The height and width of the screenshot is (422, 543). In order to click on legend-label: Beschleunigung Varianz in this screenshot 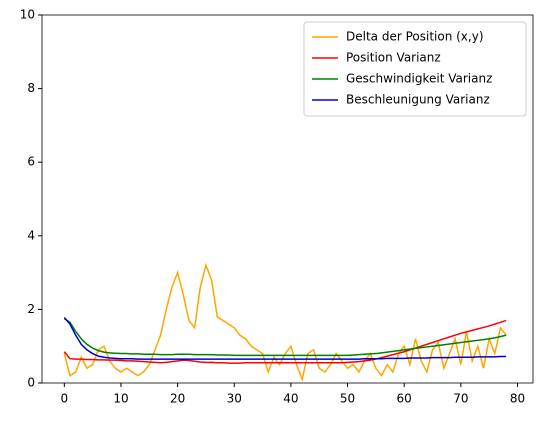, I will do `click(418, 100)`.